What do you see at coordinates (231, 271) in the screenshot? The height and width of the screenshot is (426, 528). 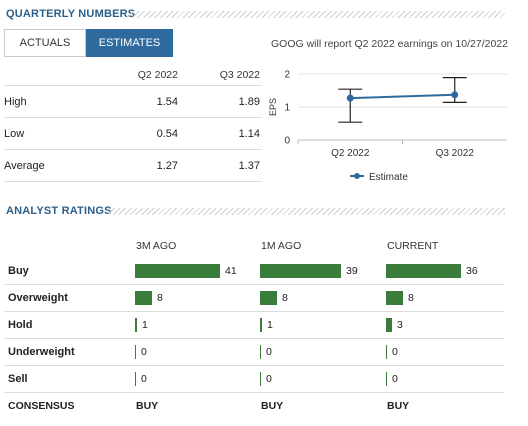 I see `rating-count: 41` at bounding box center [231, 271].